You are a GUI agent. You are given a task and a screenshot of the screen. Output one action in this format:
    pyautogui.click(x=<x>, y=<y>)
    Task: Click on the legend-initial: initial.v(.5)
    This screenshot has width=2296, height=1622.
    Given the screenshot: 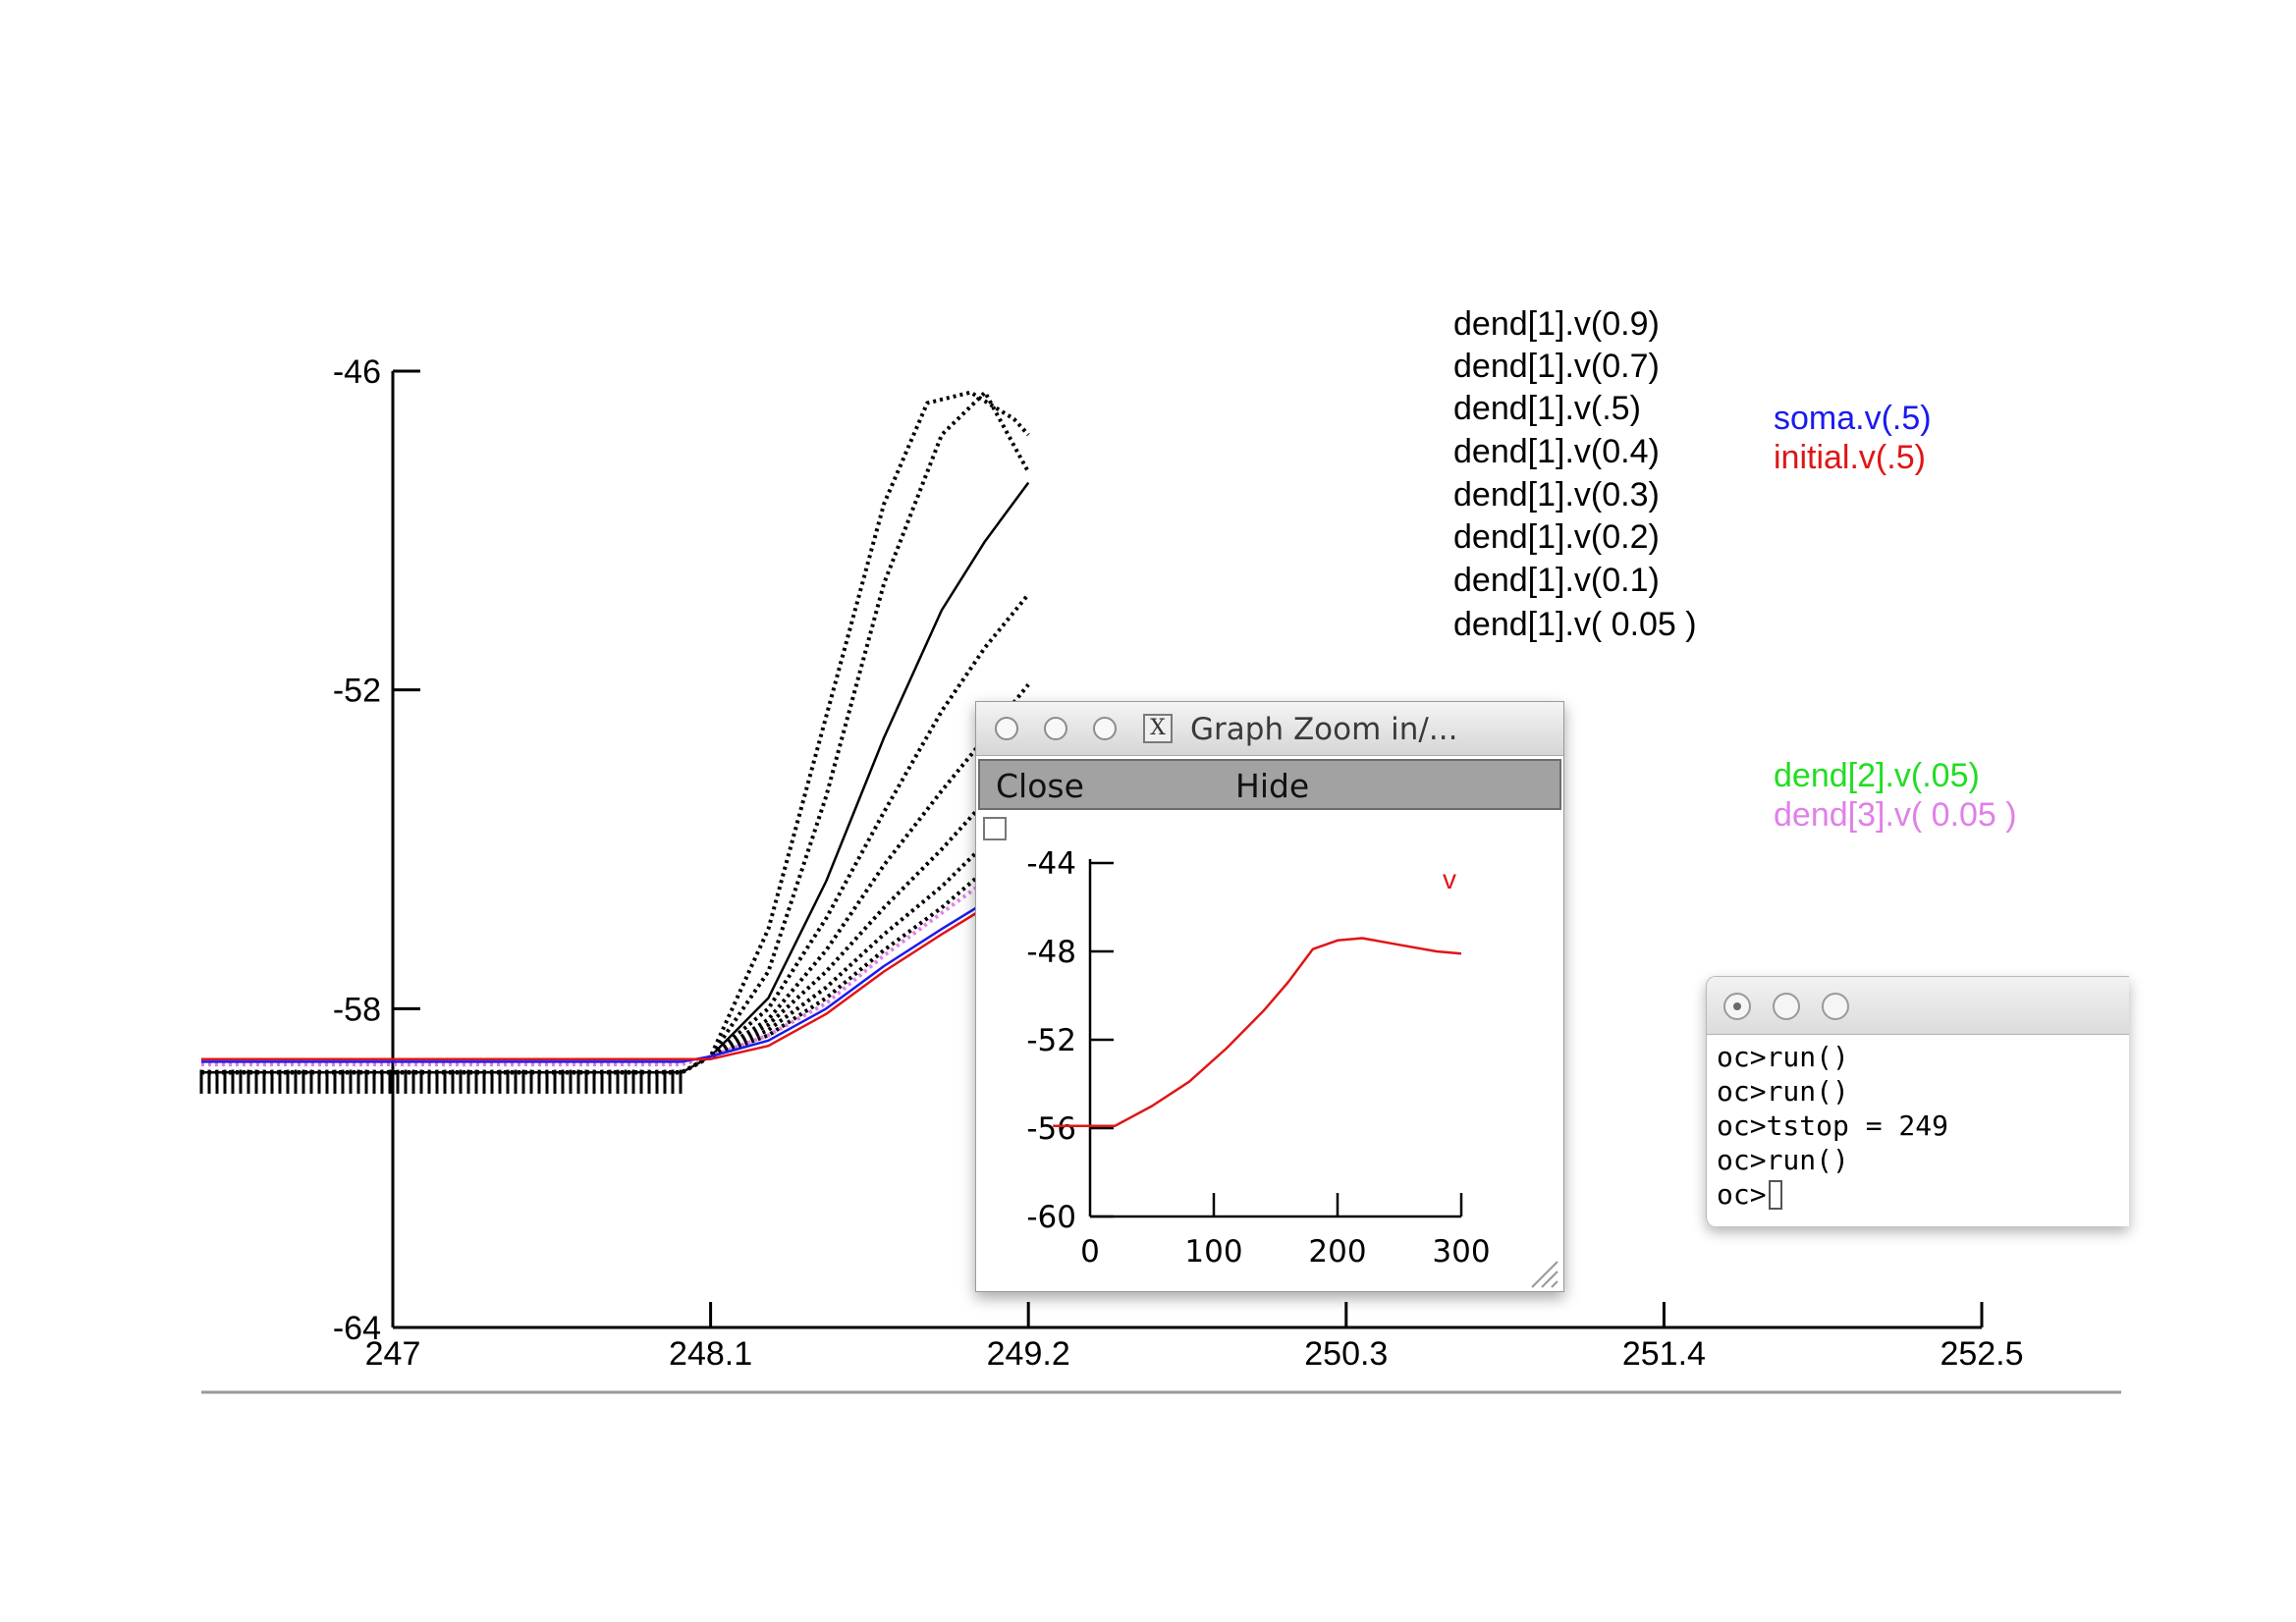 What is the action you would take?
    pyautogui.click(x=1850, y=457)
    